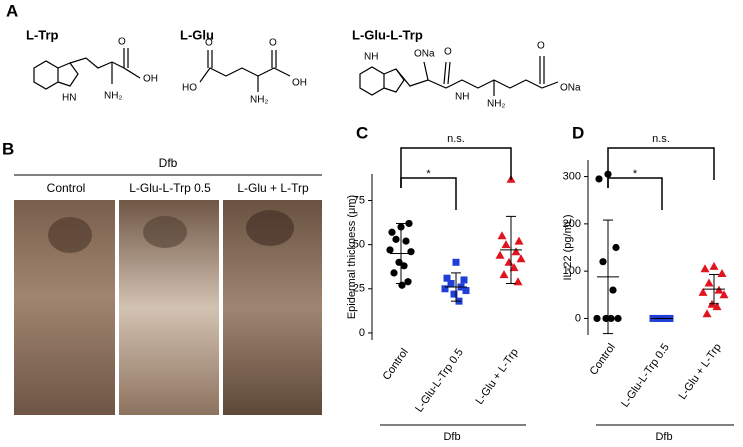  Describe the element at coordinates (578, 132) in the screenshot. I see `panel-label: D` at that location.